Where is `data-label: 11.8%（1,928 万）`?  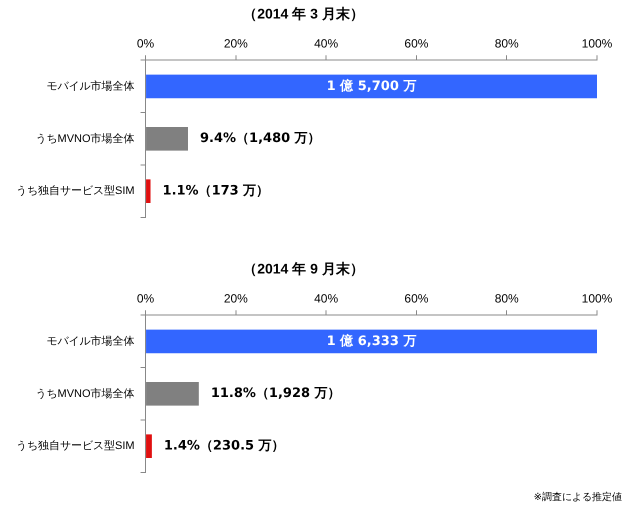 data-label: 11.8%（1,928 万） is located at coordinates (275, 394).